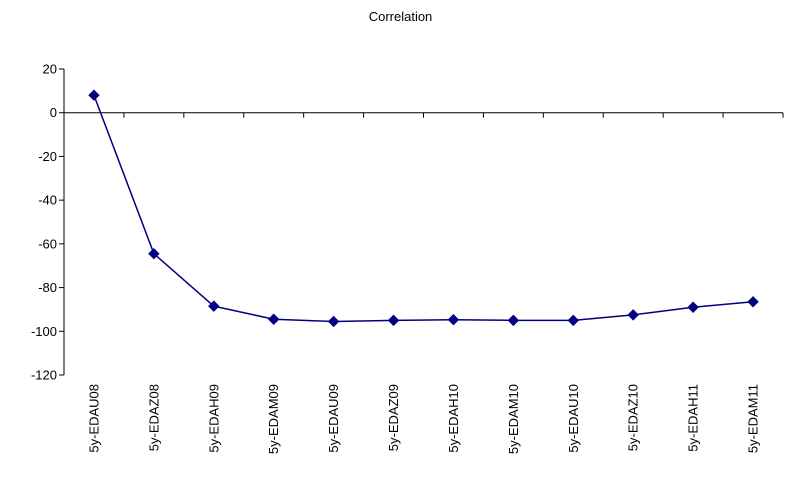 Image resolution: width=801 pixels, height=479 pixels. What do you see at coordinates (400, 16) in the screenshot?
I see `chart-title: Correlation` at bounding box center [400, 16].